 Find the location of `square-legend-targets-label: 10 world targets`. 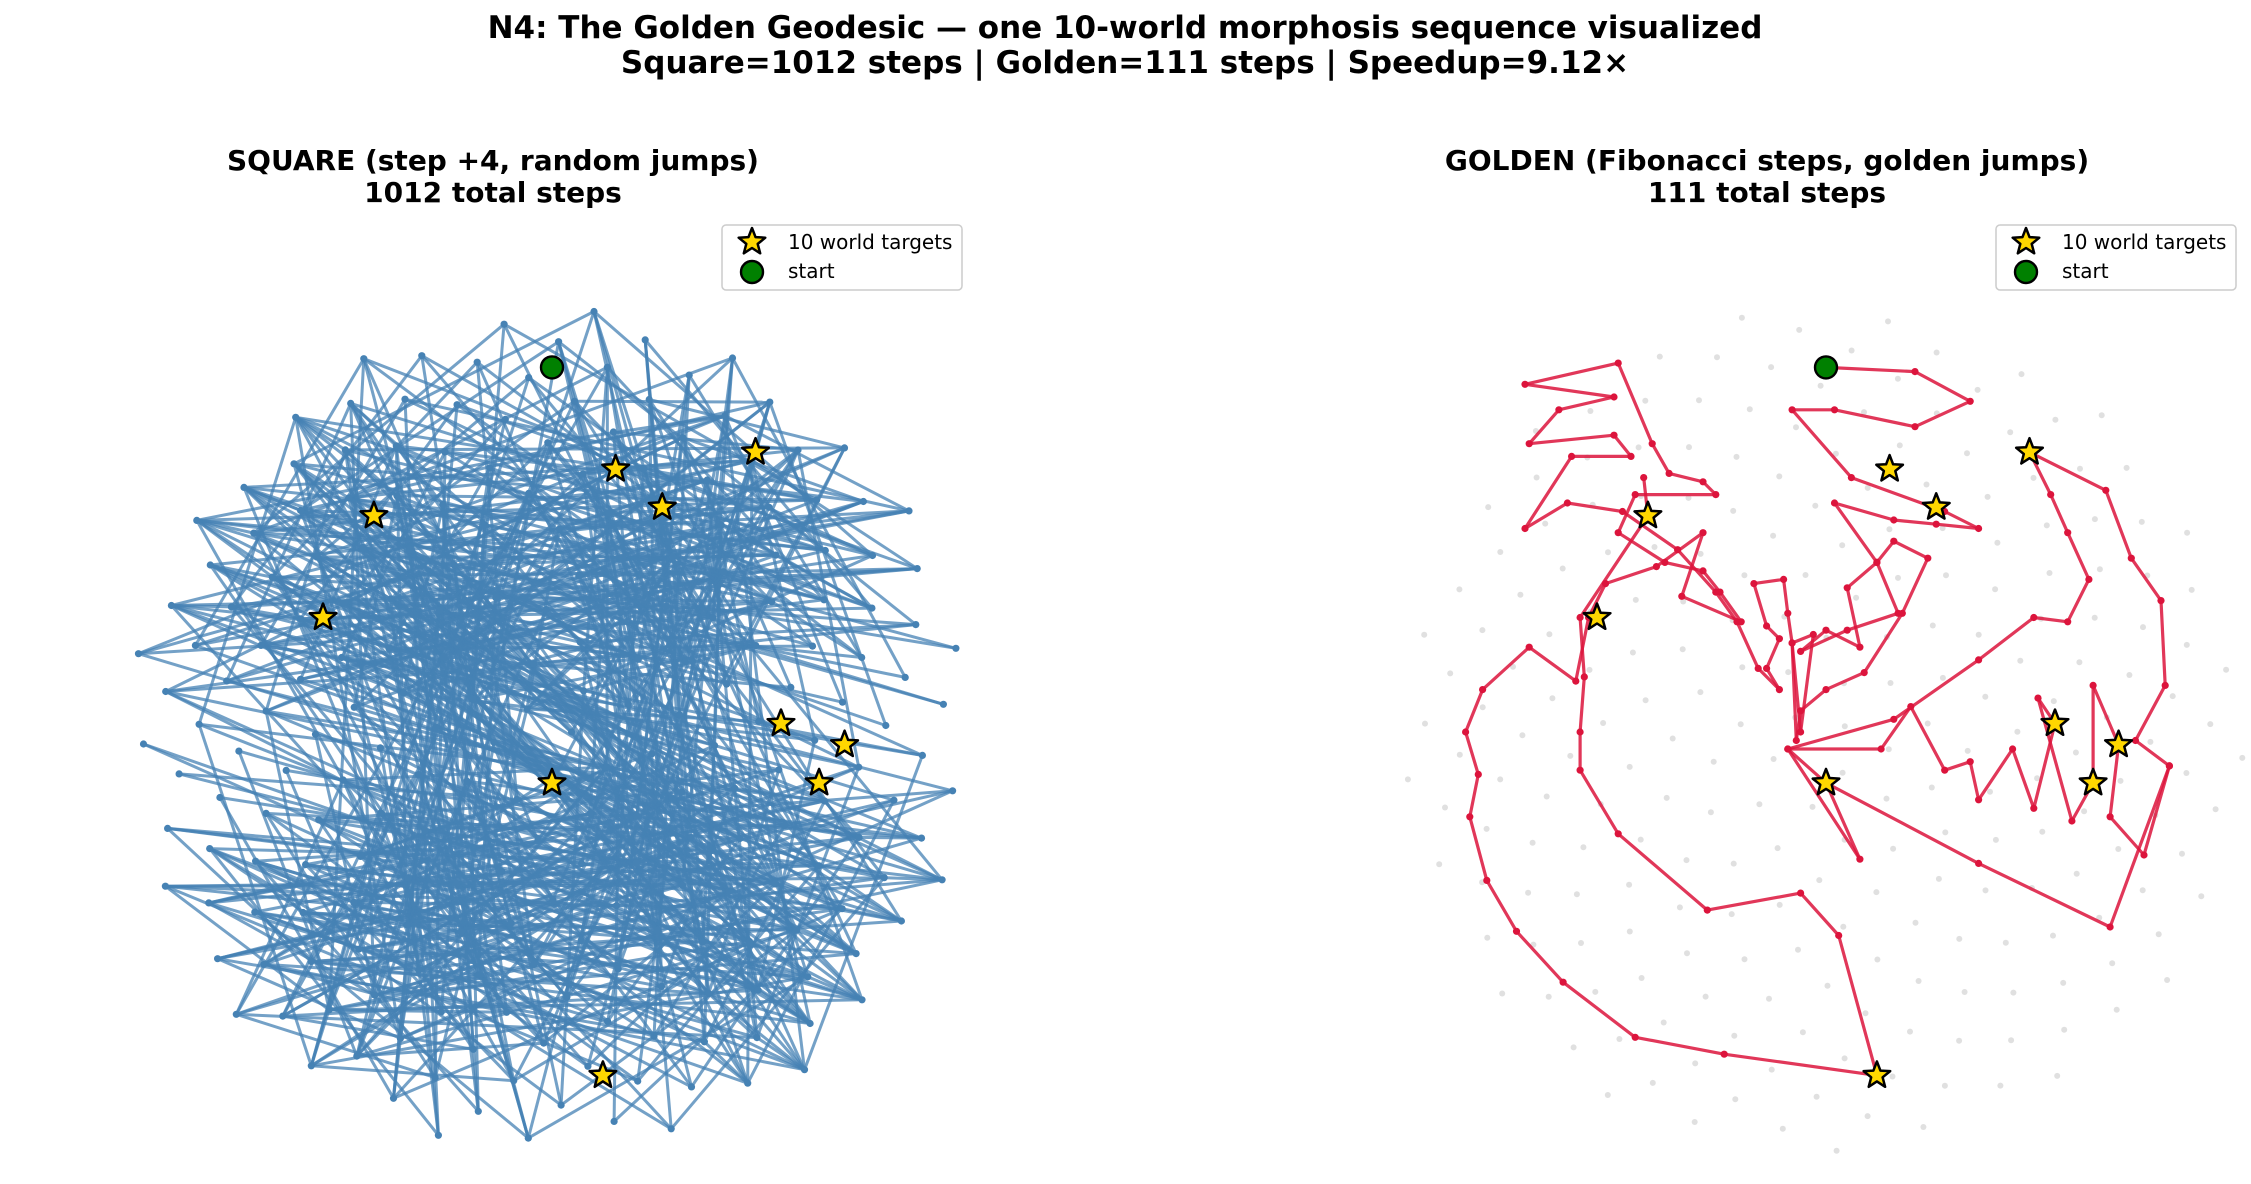

square-legend-targets-label: 10 world targets is located at coordinates (870, 242).